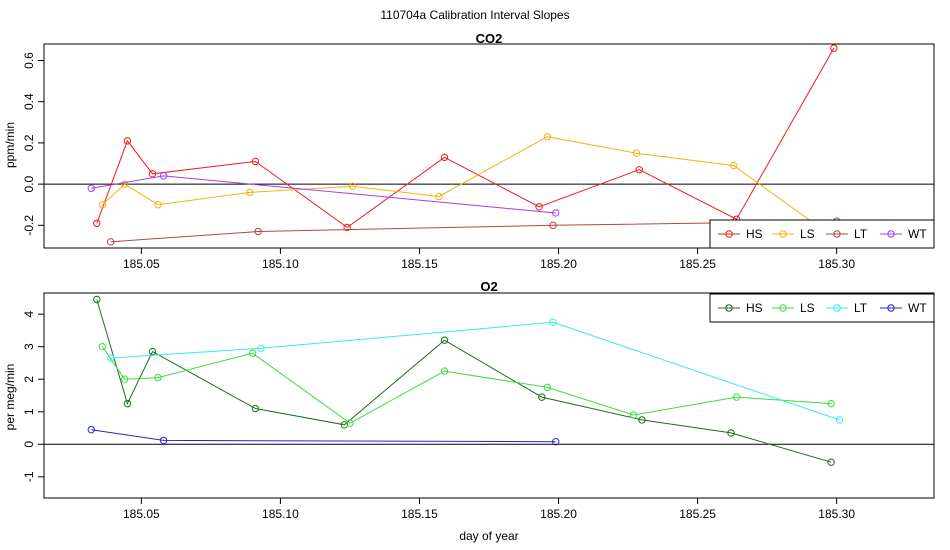 The image size is (950, 550). I want to click on o2-x-tick-label: 185.25, so click(697, 514).